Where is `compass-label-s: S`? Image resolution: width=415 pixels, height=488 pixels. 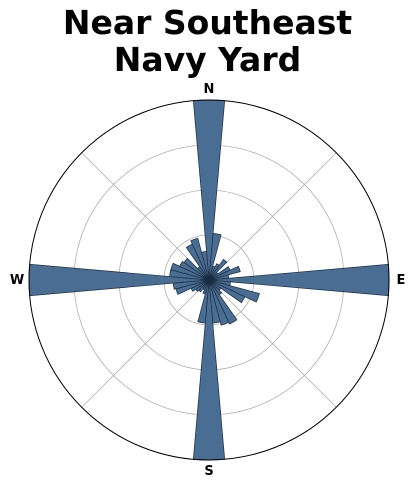
compass-label-s: S is located at coordinates (208, 471).